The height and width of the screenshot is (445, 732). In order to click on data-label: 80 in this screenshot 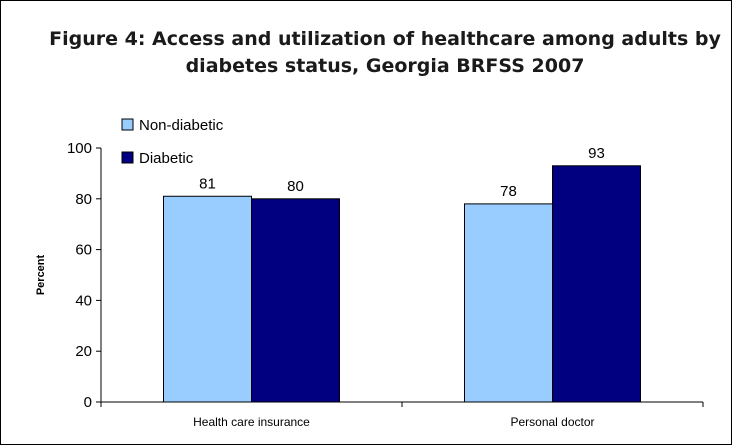, I will do `click(295, 186)`.